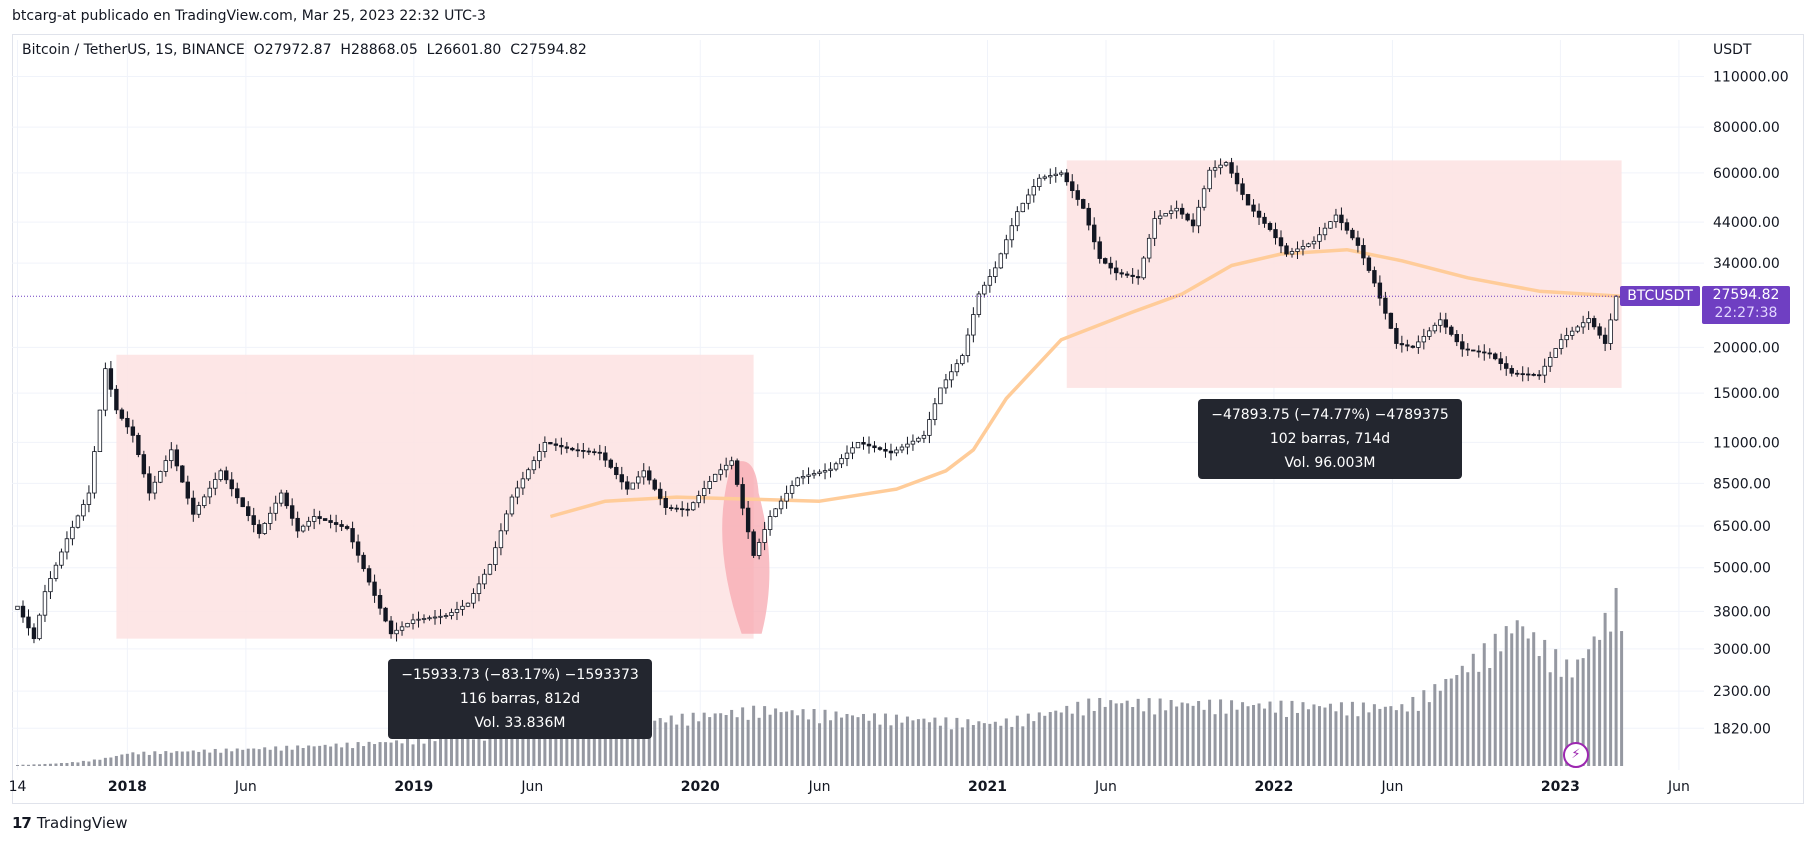 This screenshot has width=1817, height=845. Describe the element at coordinates (384, 50) in the screenshot. I see `high-value: 28868.05` at that location.